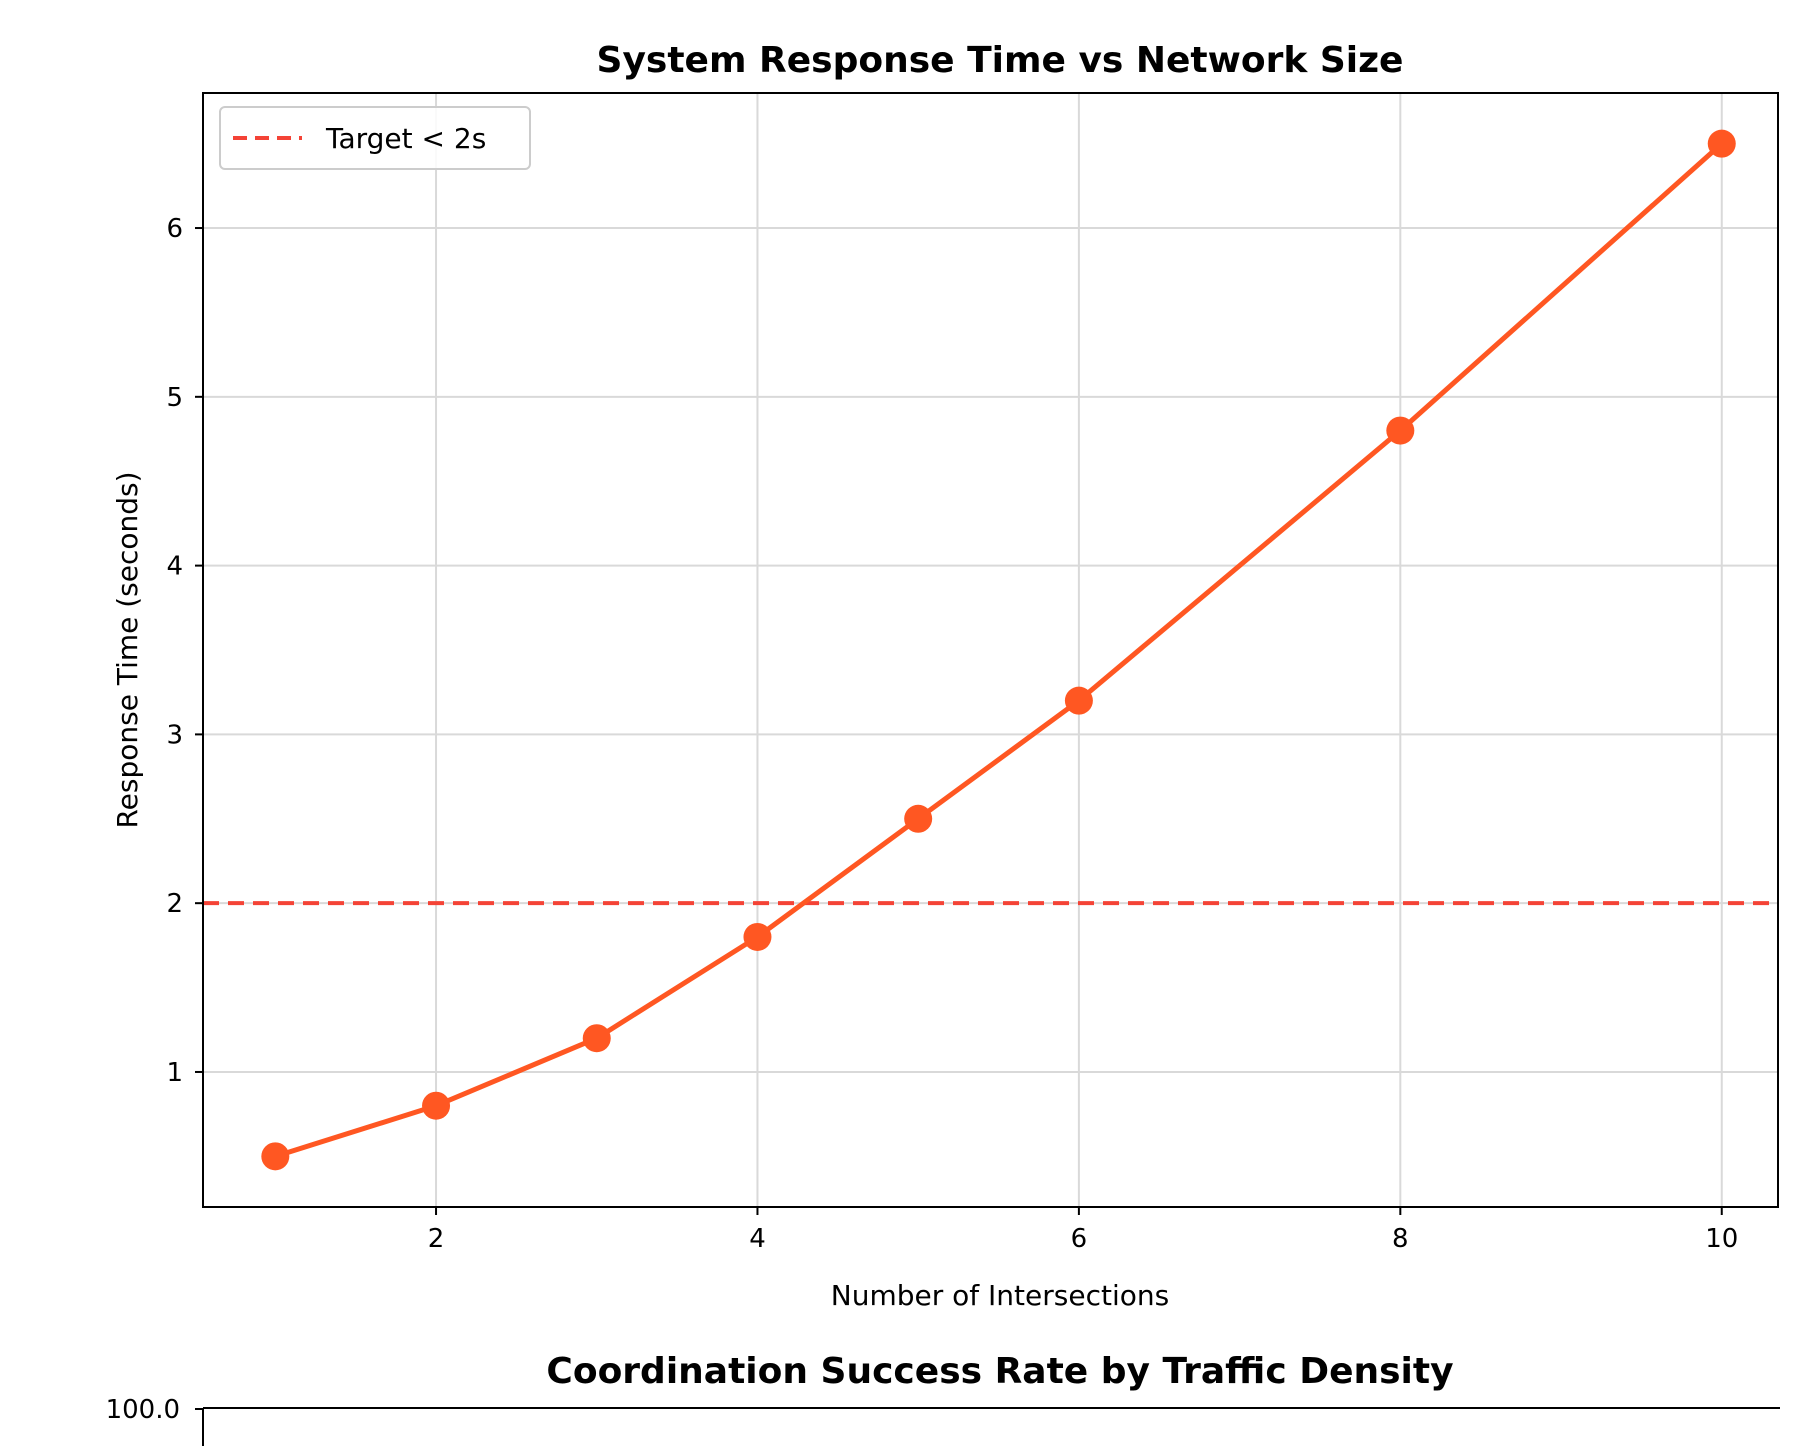 This screenshot has height=1450, width=1803. Describe the element at coordinates (174, 567) in the screenshot. I see `y-tick-label: 4` at that location.